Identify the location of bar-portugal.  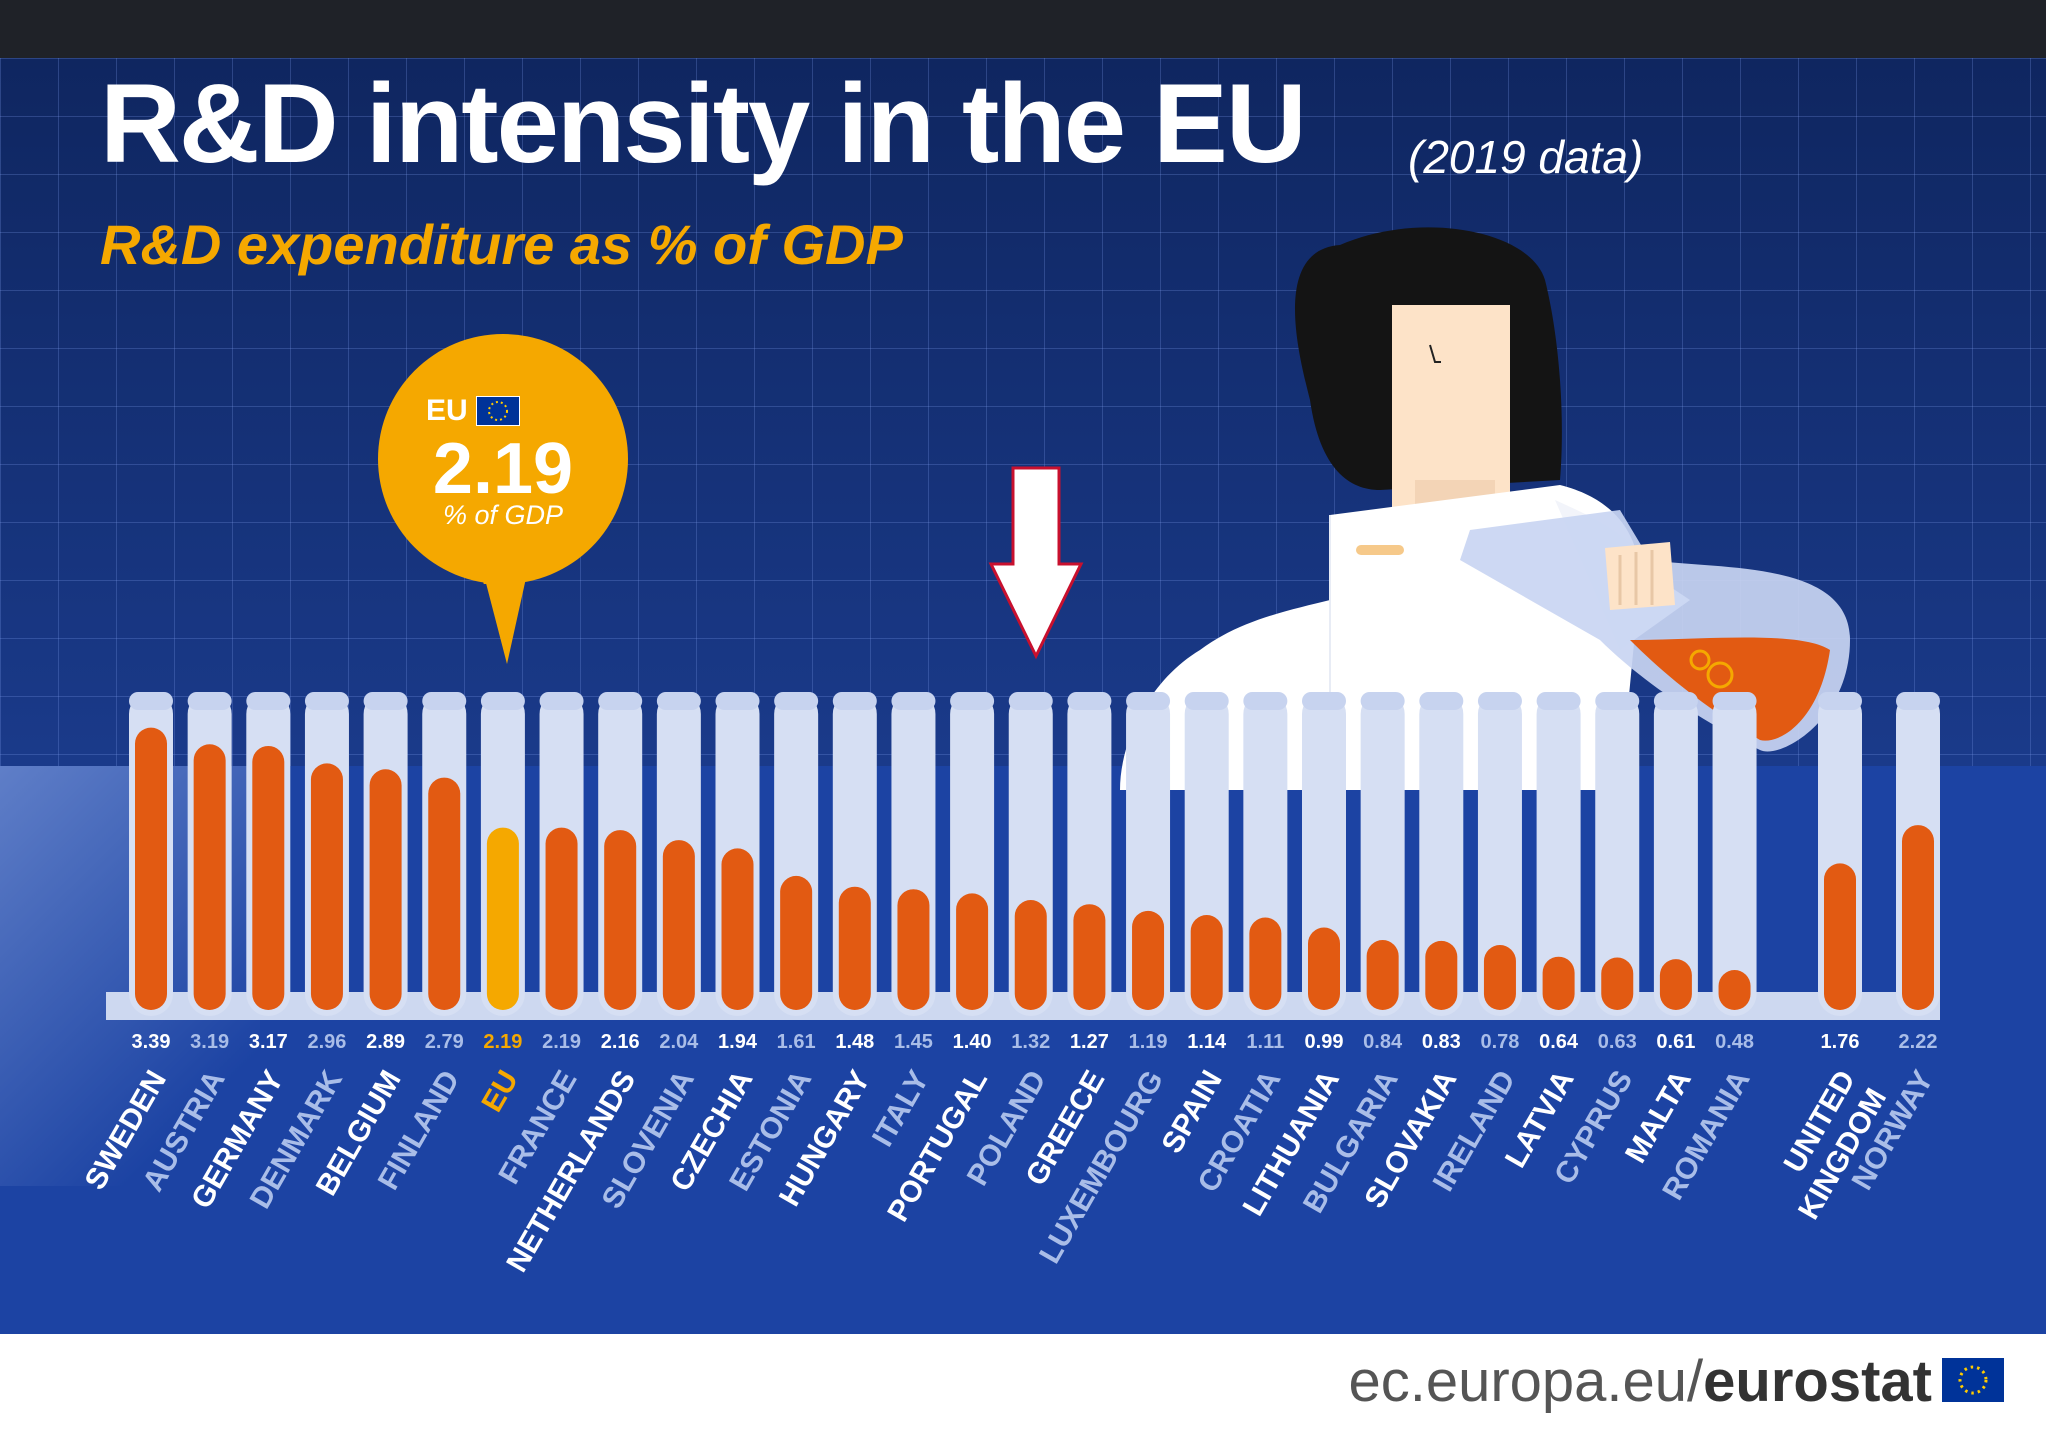
(972, 951).